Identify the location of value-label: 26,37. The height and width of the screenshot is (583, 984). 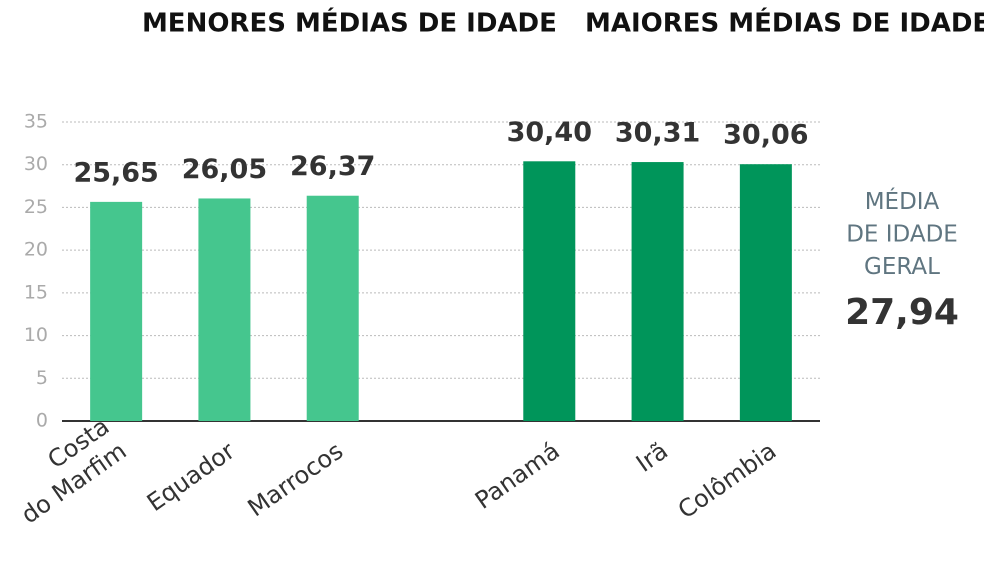
(332, 166).